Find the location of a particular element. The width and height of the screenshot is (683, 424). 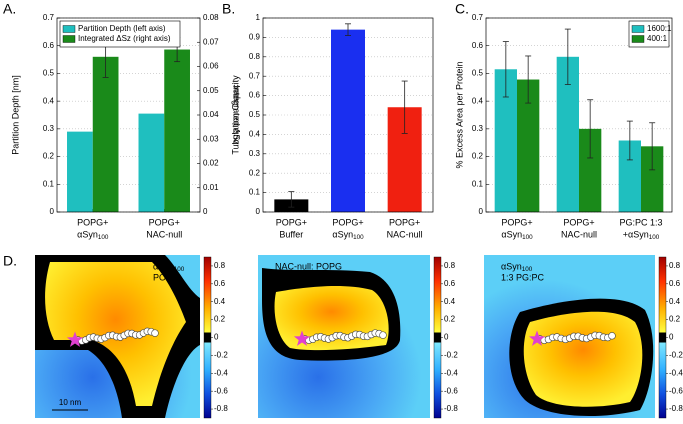

colorbar is located at coordinates (437, 337).